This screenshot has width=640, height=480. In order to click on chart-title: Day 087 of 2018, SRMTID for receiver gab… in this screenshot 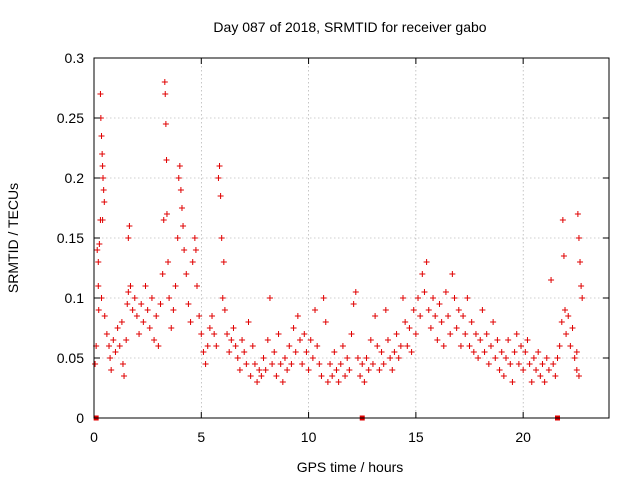, I will do `click(349, 27)`.